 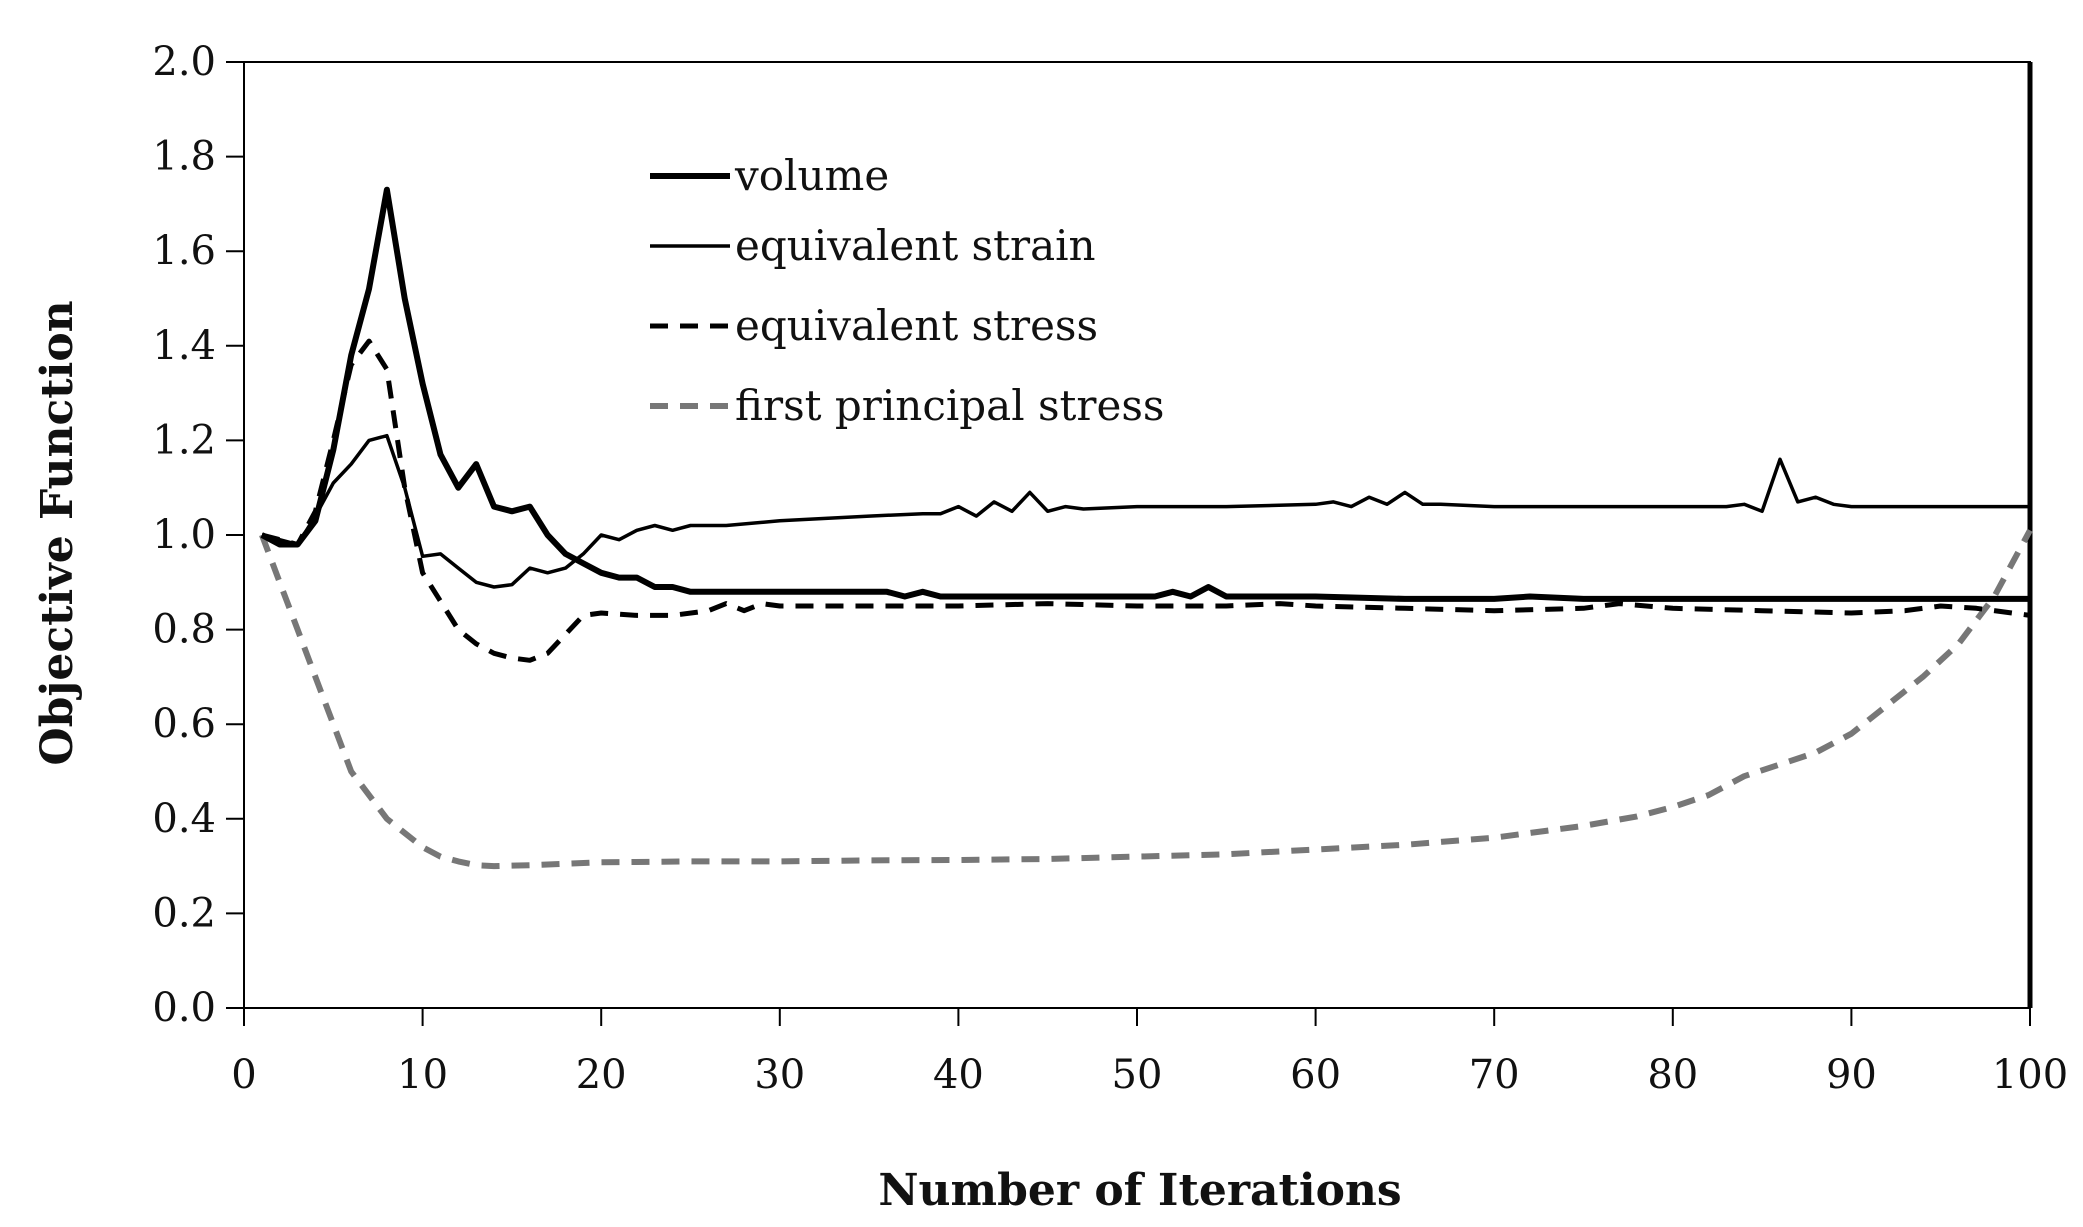 I want to click on x-tick-label: 100, so click(x=2030, y=1075).